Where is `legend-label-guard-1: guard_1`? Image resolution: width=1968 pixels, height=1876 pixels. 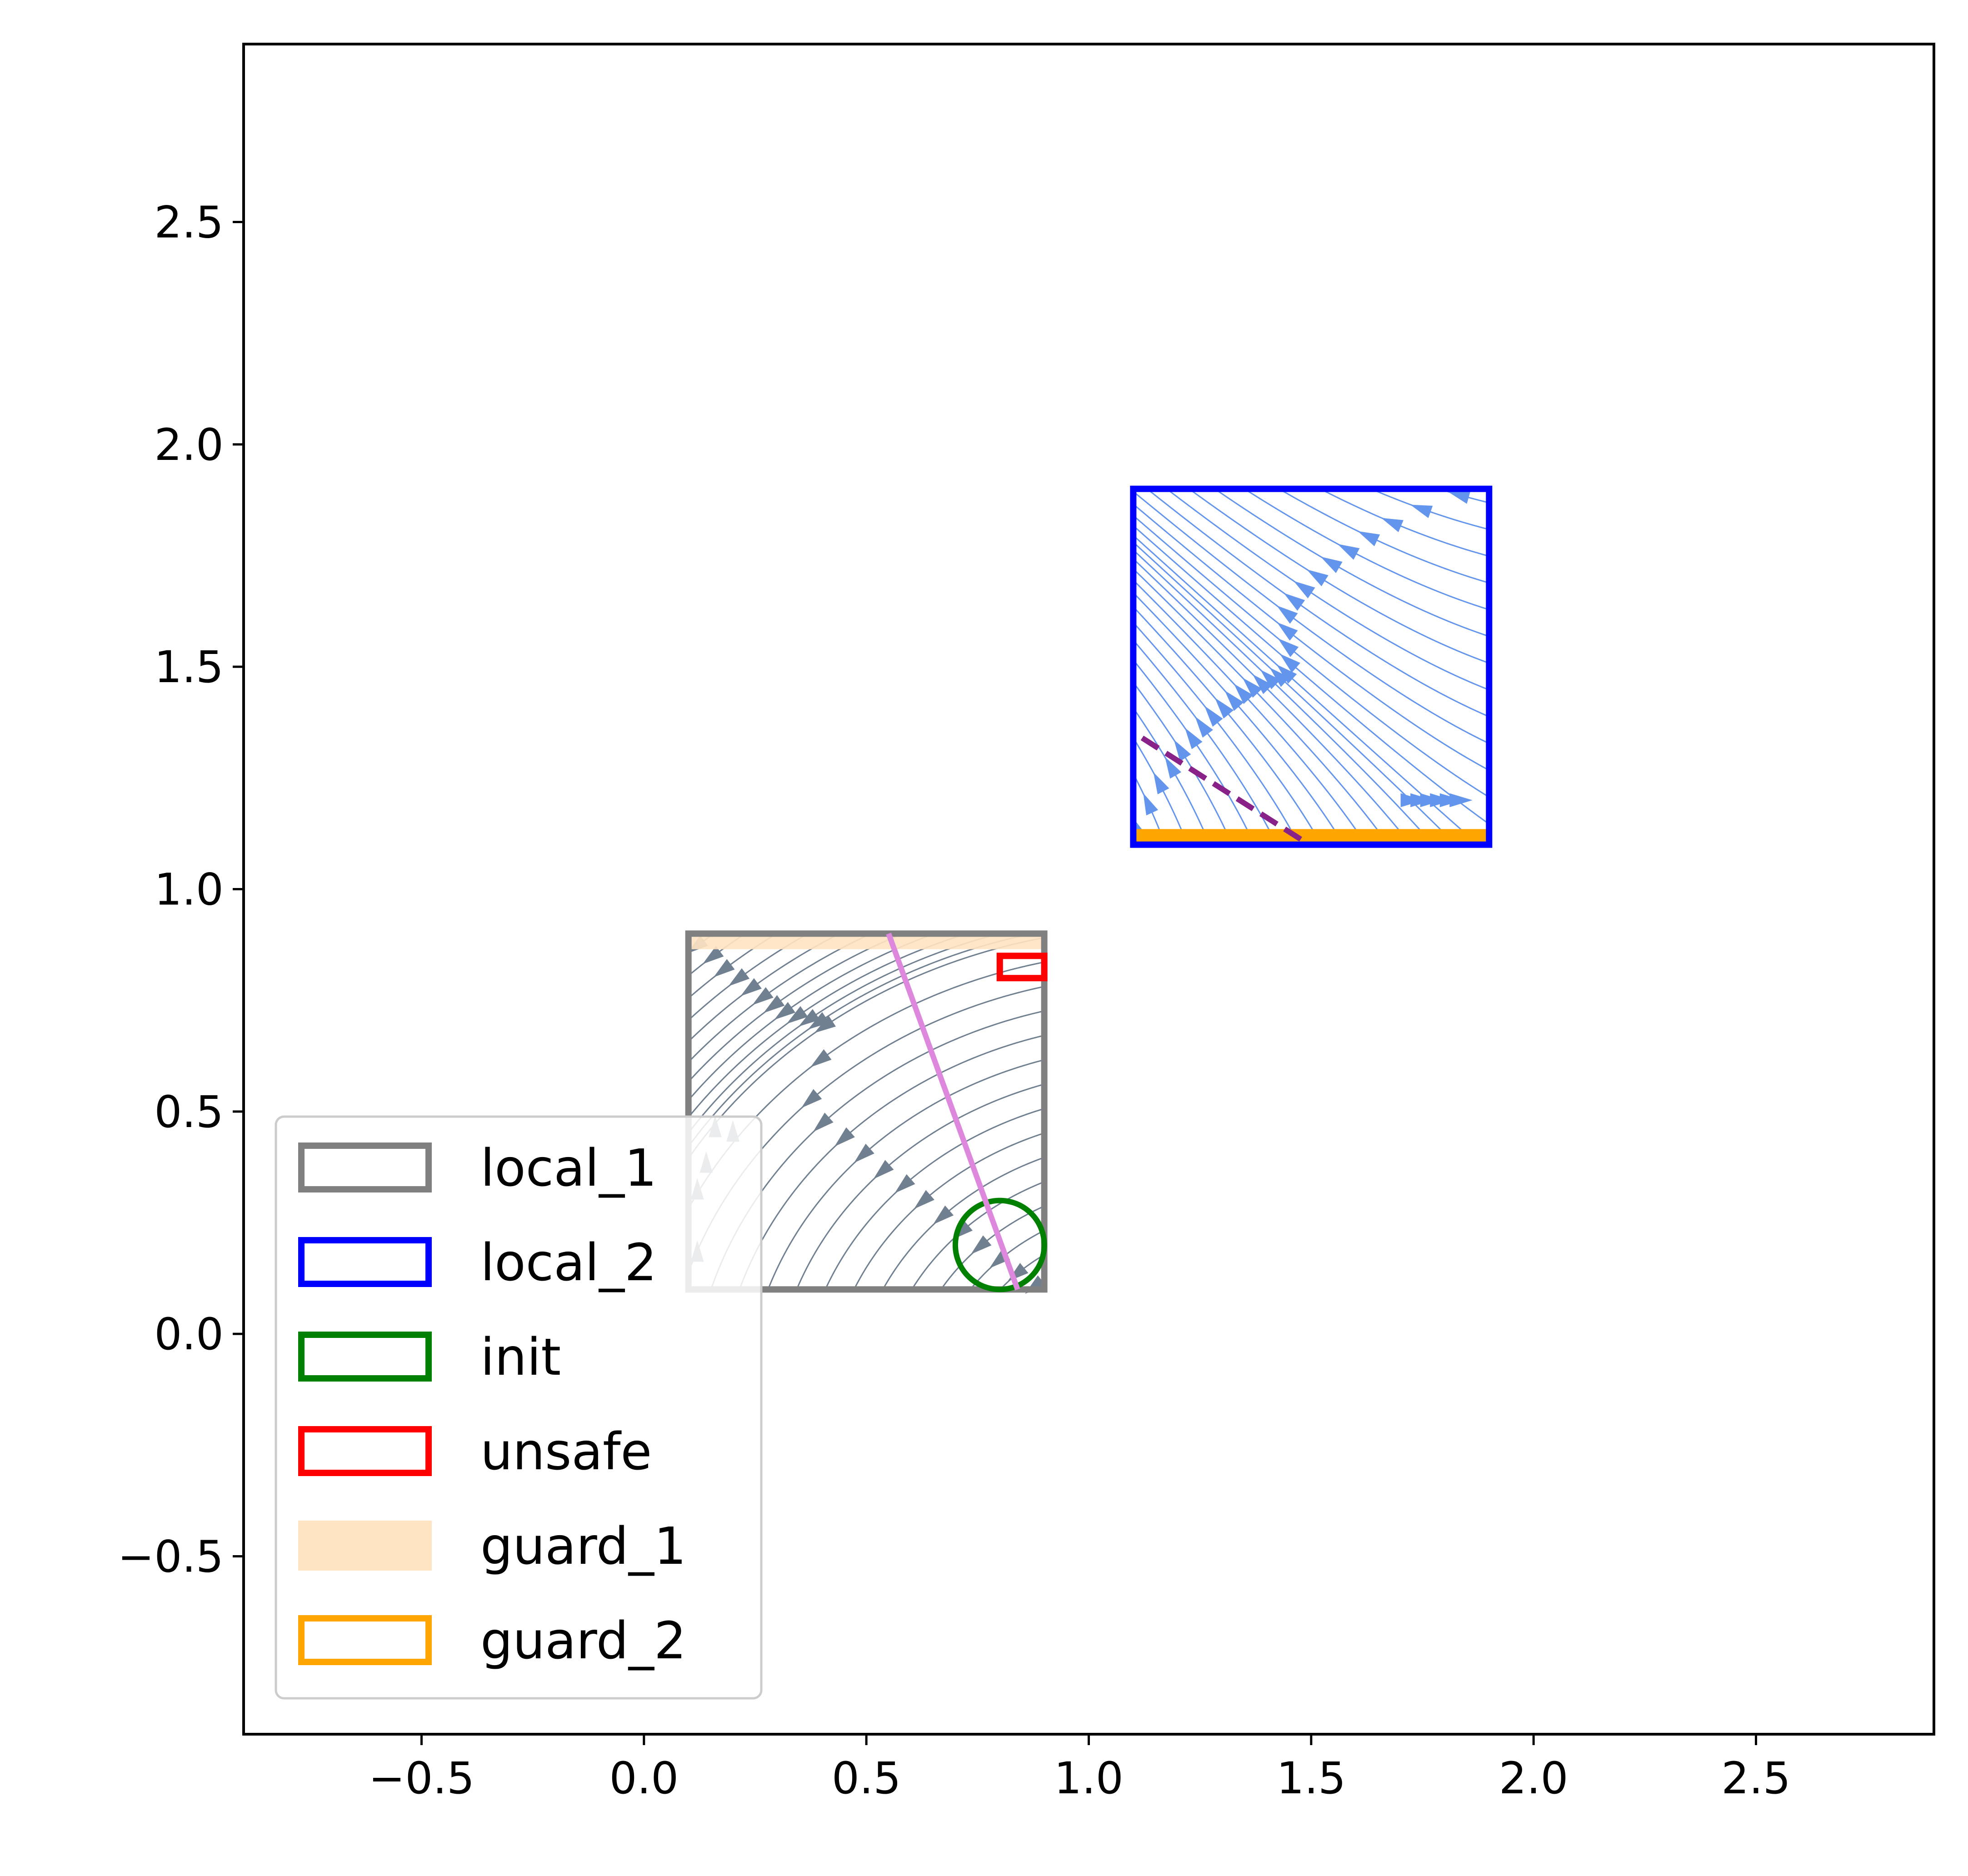
legend-label-guard-1: guard_1 is located at coordinates (583, 1546).